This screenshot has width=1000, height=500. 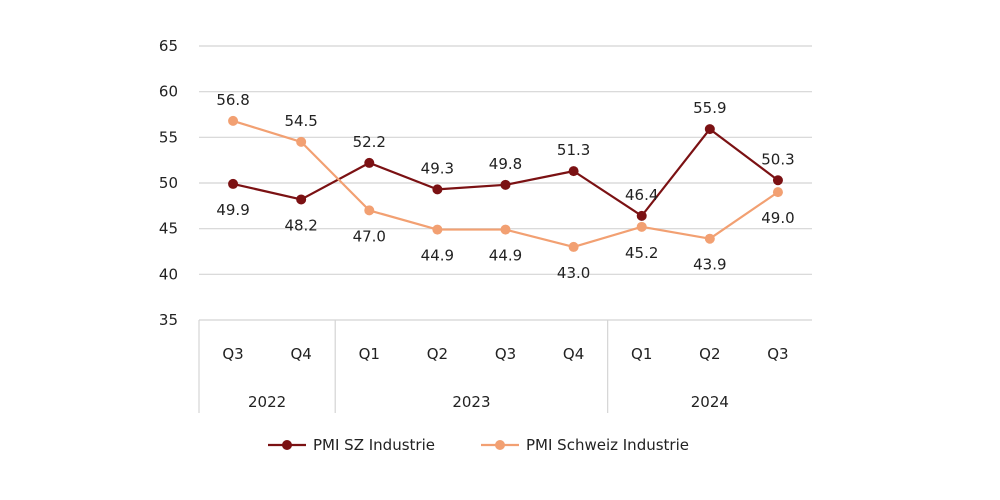 What do you see at coordinates (437, 168) in the screenshot?
I see `data-label: 49.3` at bounding box center [437, 168].